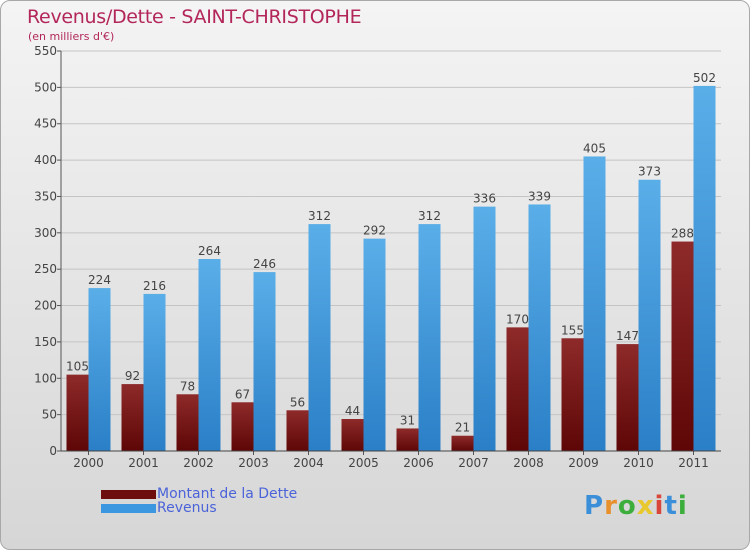 The image size is (750, 550). What do you see at coordinates (88, 463) in the screenshot?
I see `x-tick-label: 2000` at bounding box center [88, 463].